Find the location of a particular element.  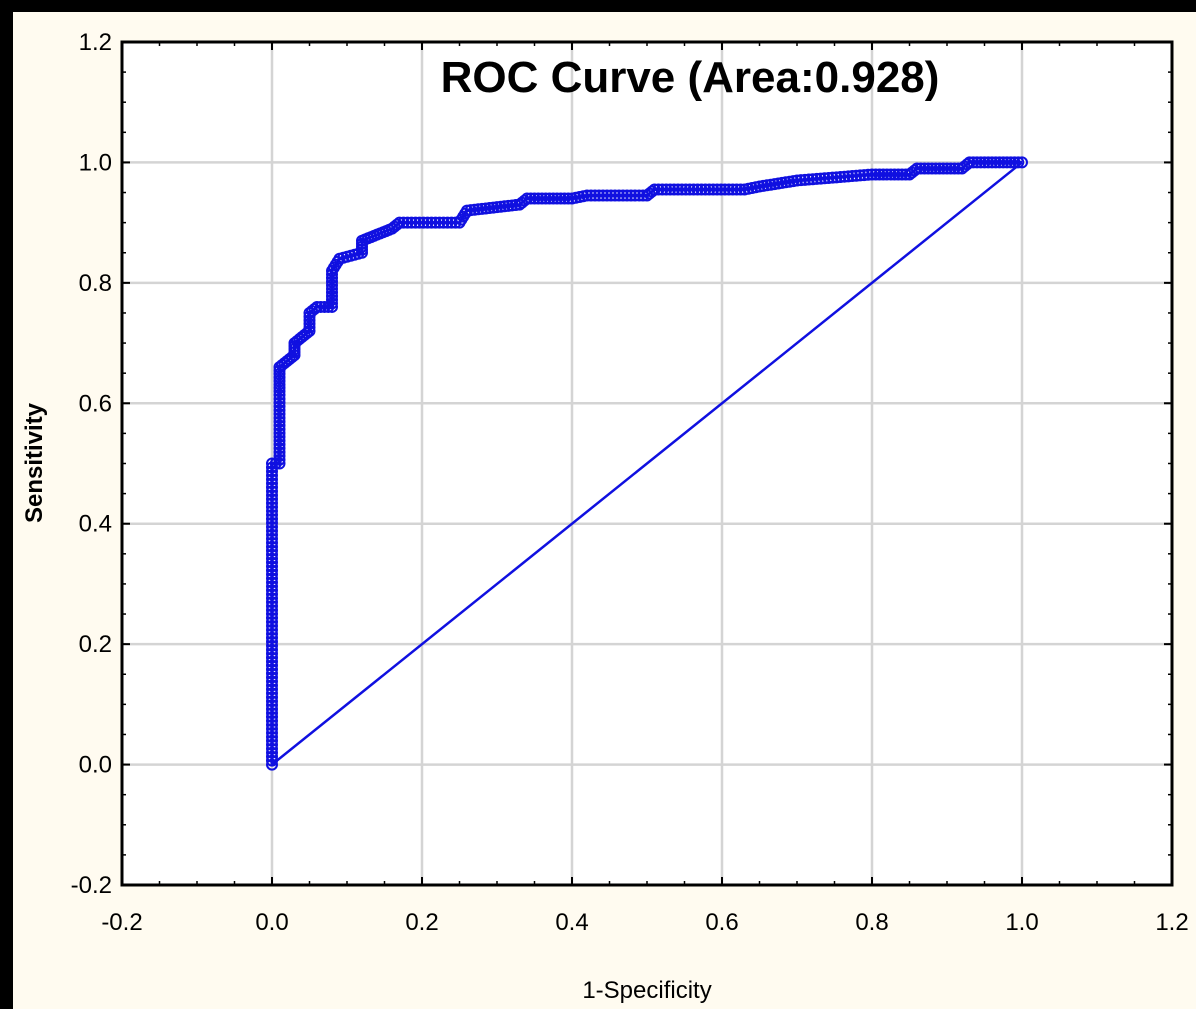

x-axis-label: 1-Specificity is located at coordinates (646, 990).